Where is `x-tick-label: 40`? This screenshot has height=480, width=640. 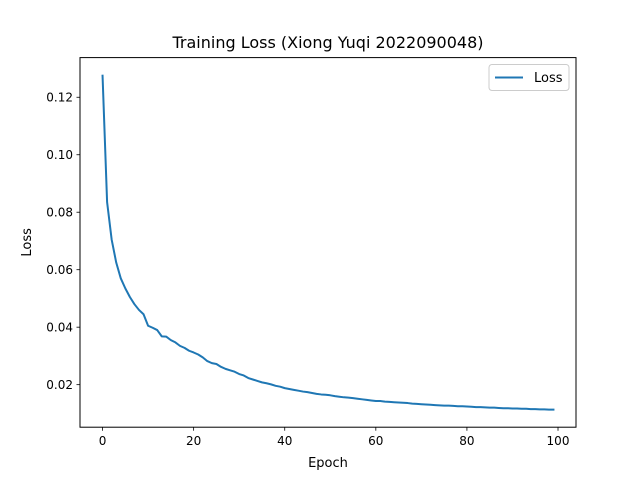
x-tick-label: 40 is located at coordinates (284, 441).